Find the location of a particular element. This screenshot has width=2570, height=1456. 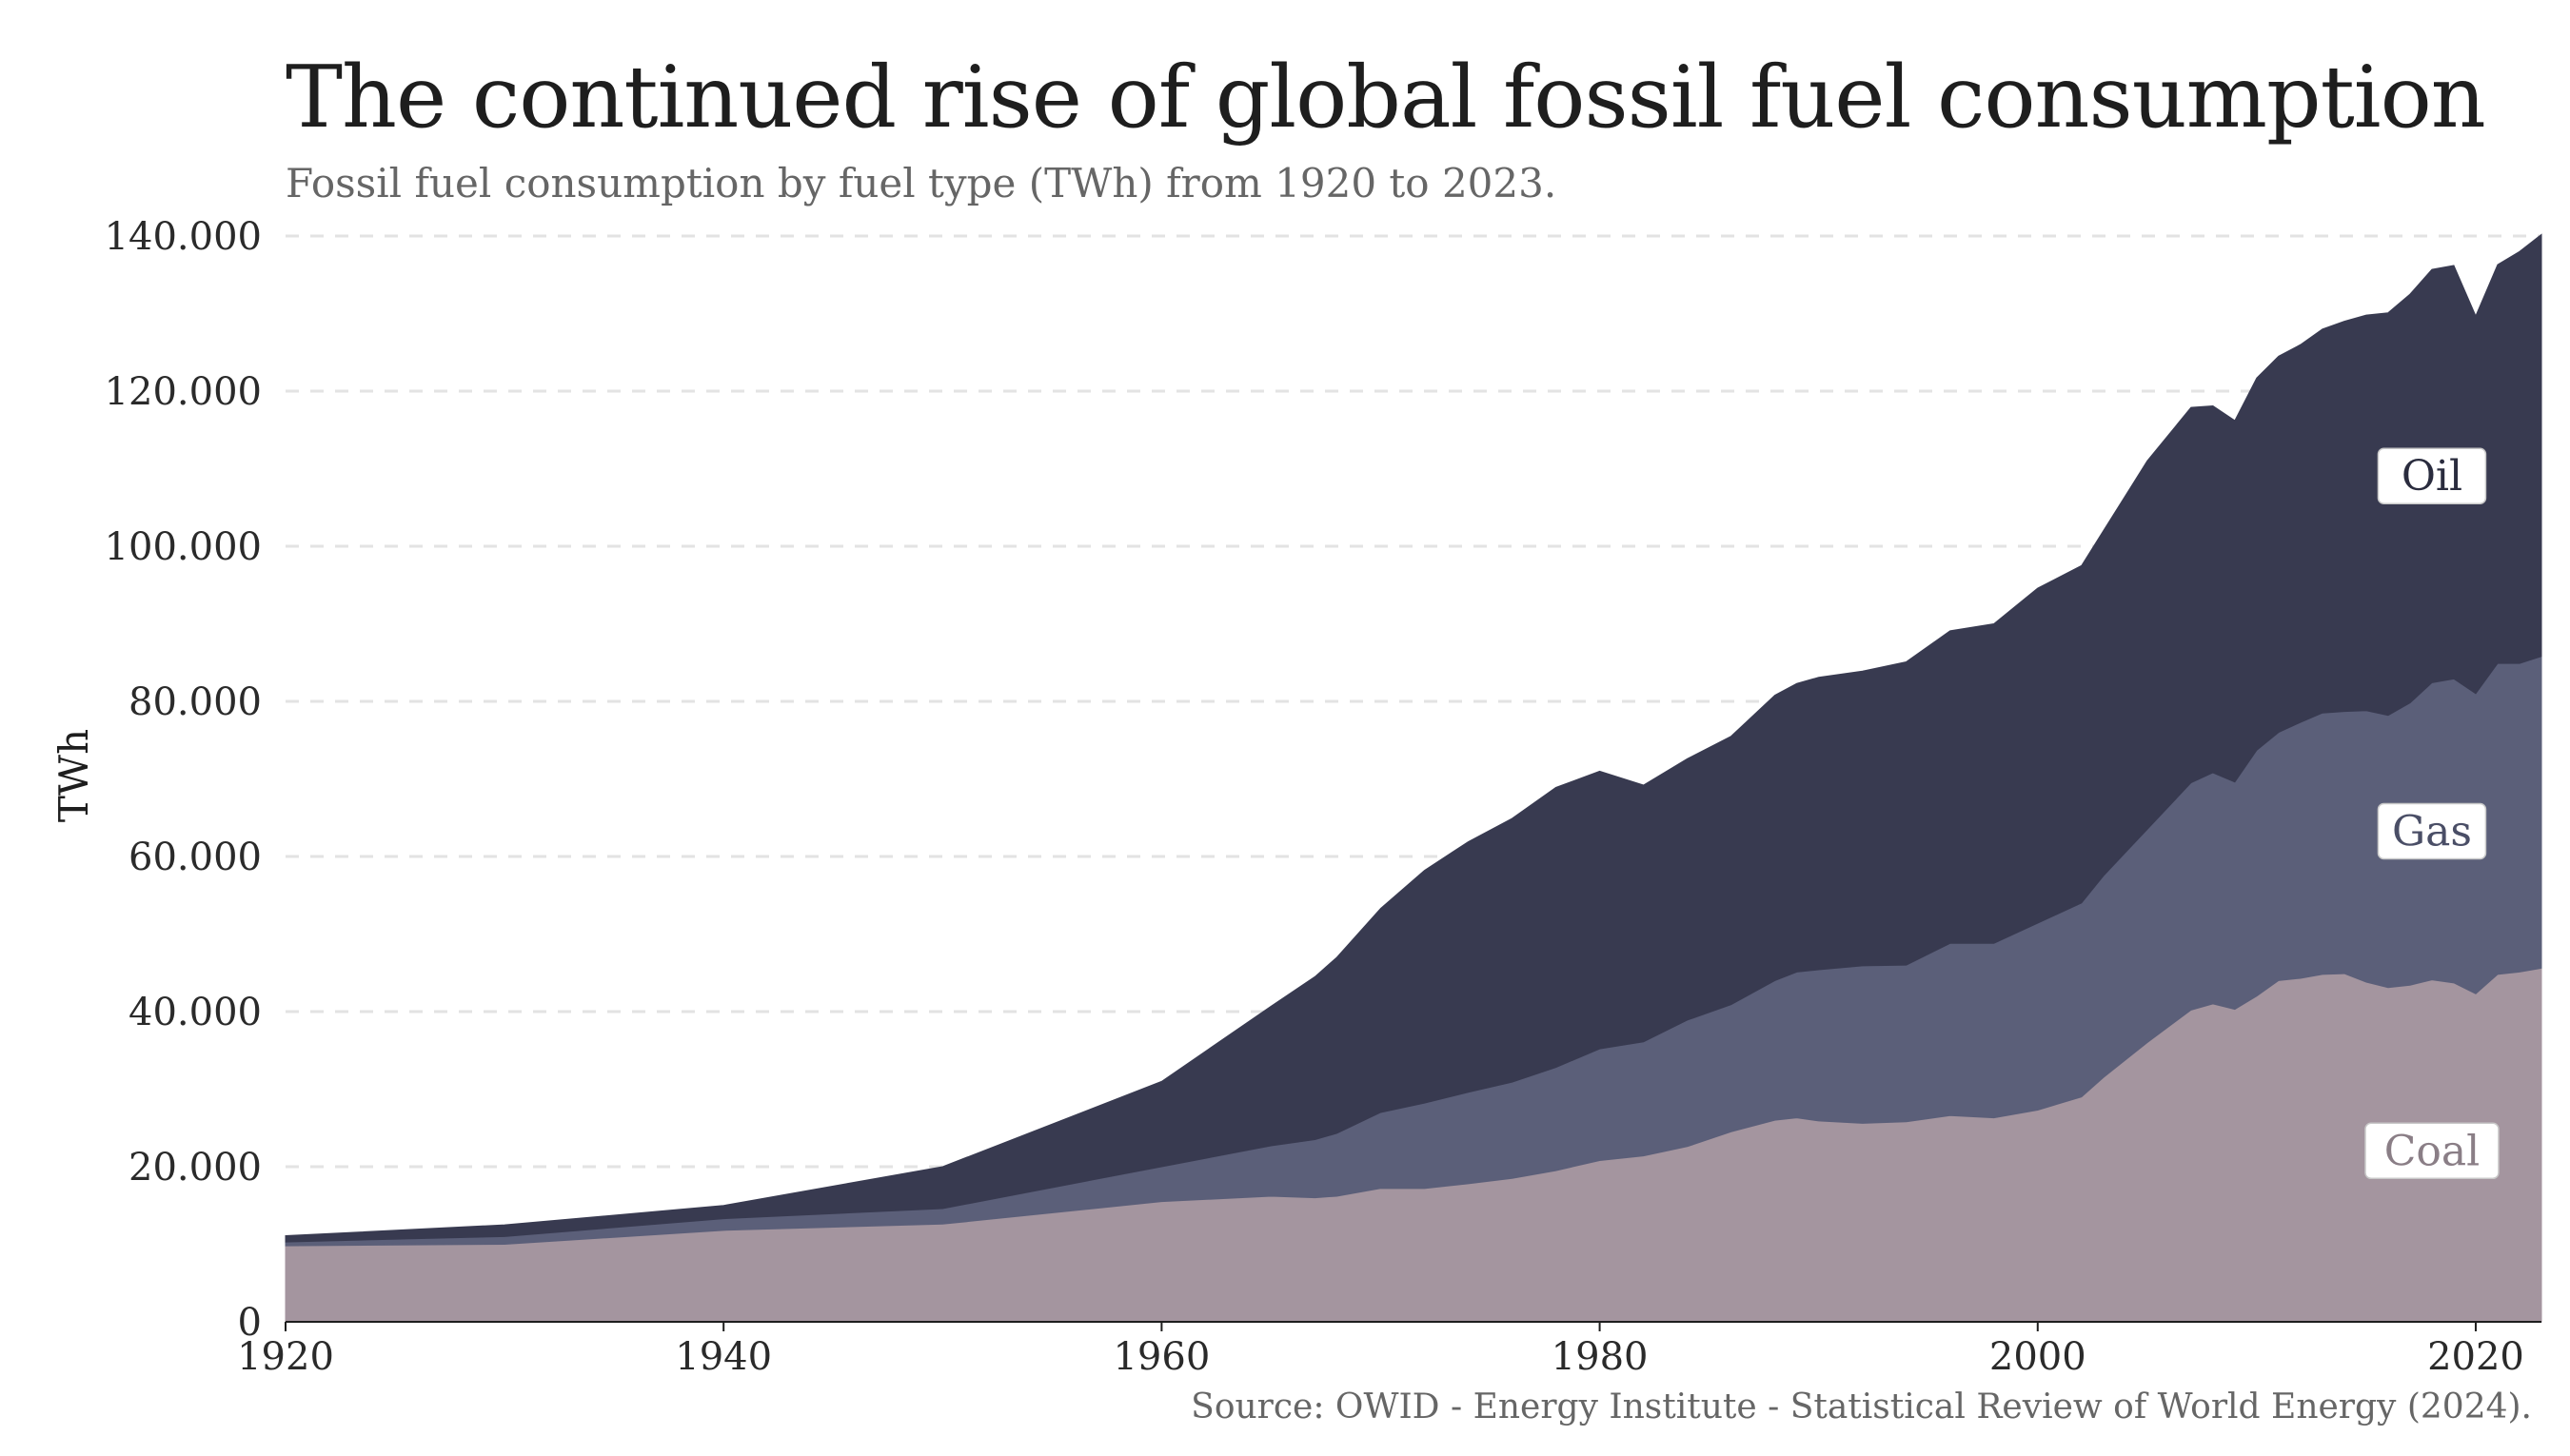

x-tick-label: 1940 is located at coordinates (723, 1357).